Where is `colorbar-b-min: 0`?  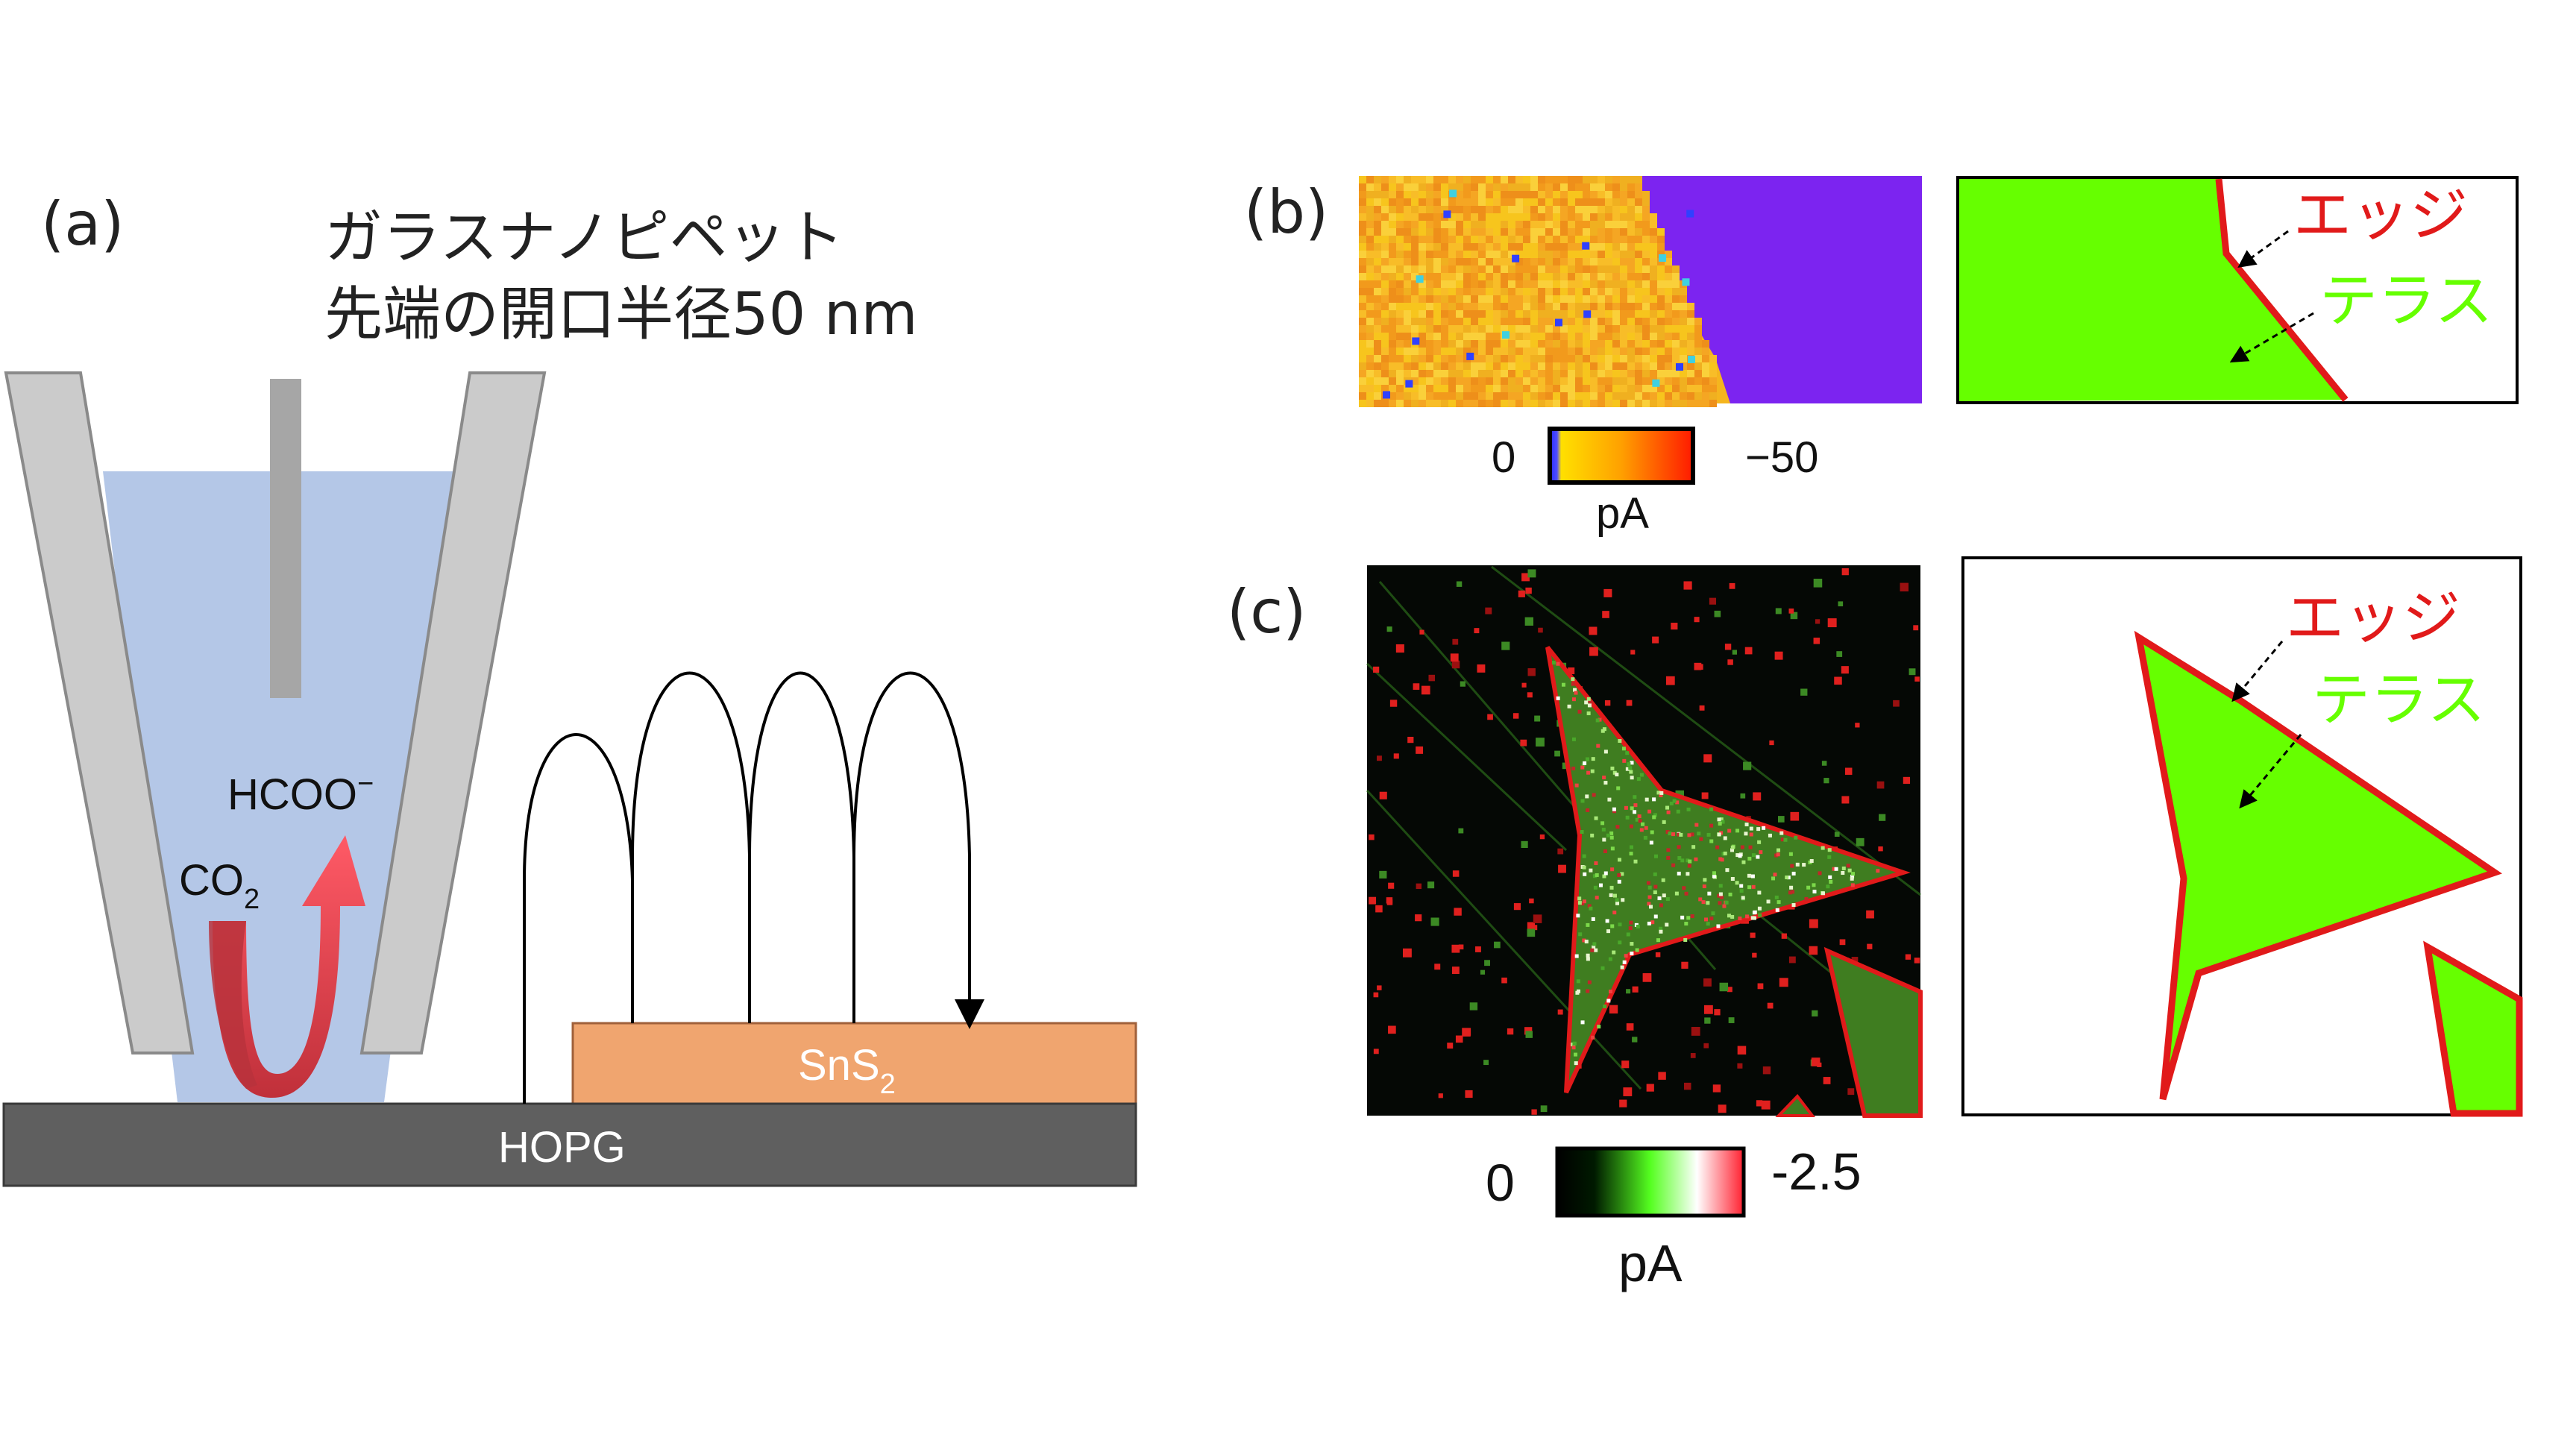 colorbar-b-min: 0 is located at coordinates (1504, 457).